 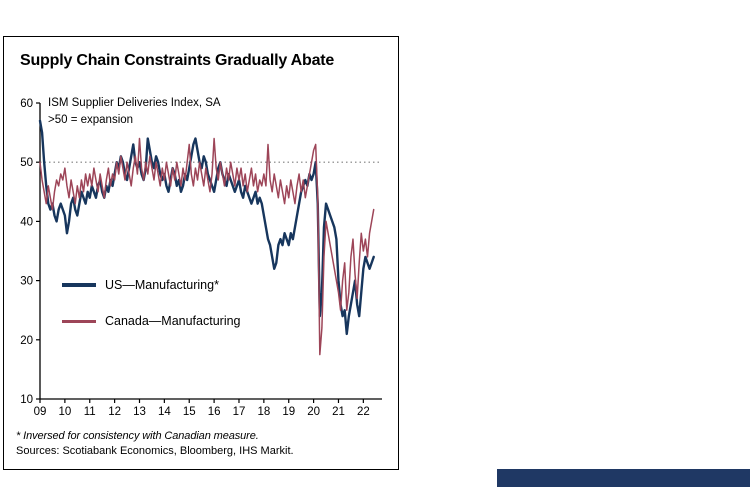 What do you see at coordinates (79, 285) in the screenshot?
I see `us-line-swatch` at bounding box center [79, 285].